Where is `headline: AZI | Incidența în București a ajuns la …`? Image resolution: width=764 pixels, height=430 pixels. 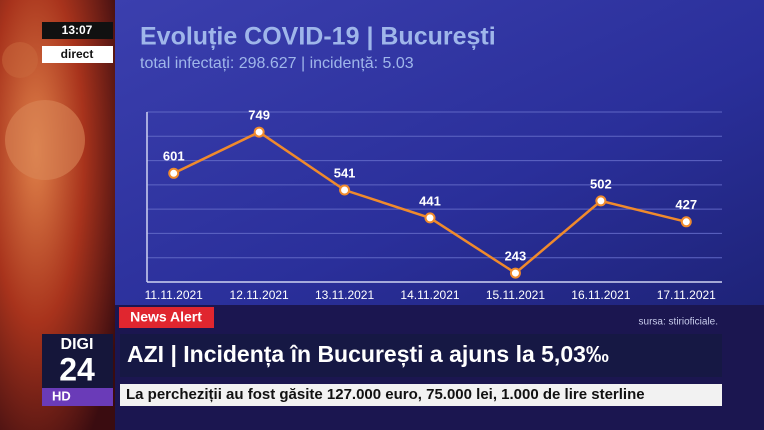
headline: AZI | Incidența în București a ajuns la … is located at coordinates (368, 354).